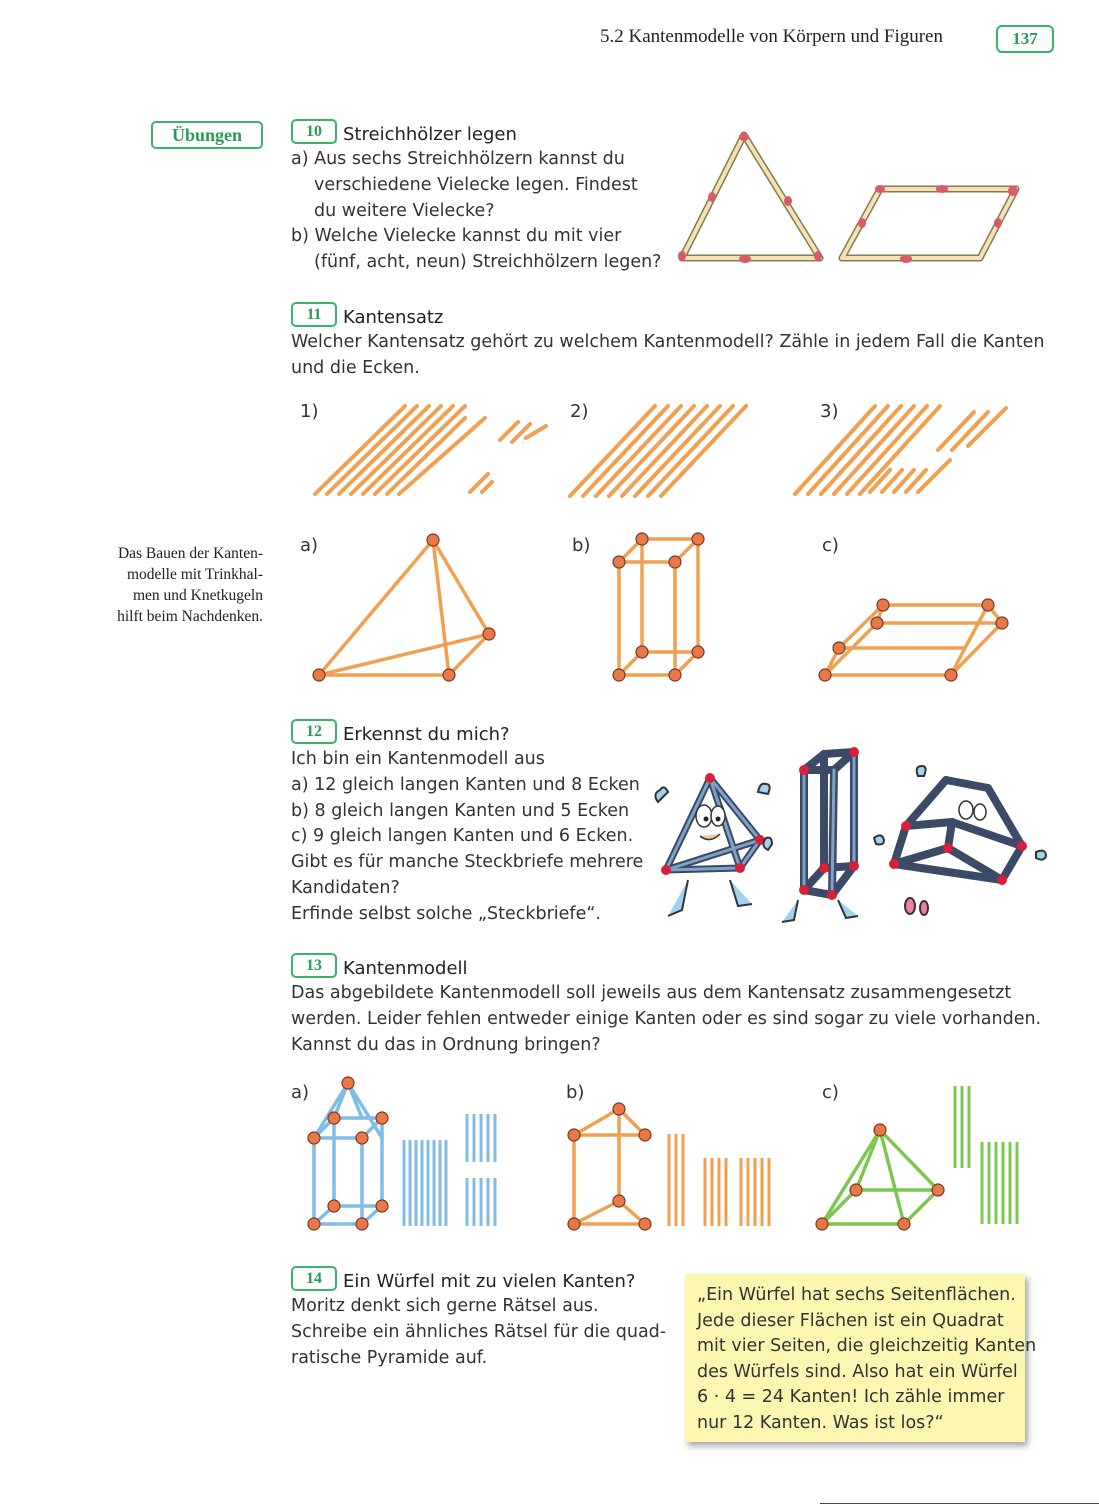 The width and height of the screenshot is (1099, 1506). What do you see at coordinates (194, 574) in the screenshot?
I see `margin-note-line: modelle mit Trinkhal-` at bounding box center [194, 574].